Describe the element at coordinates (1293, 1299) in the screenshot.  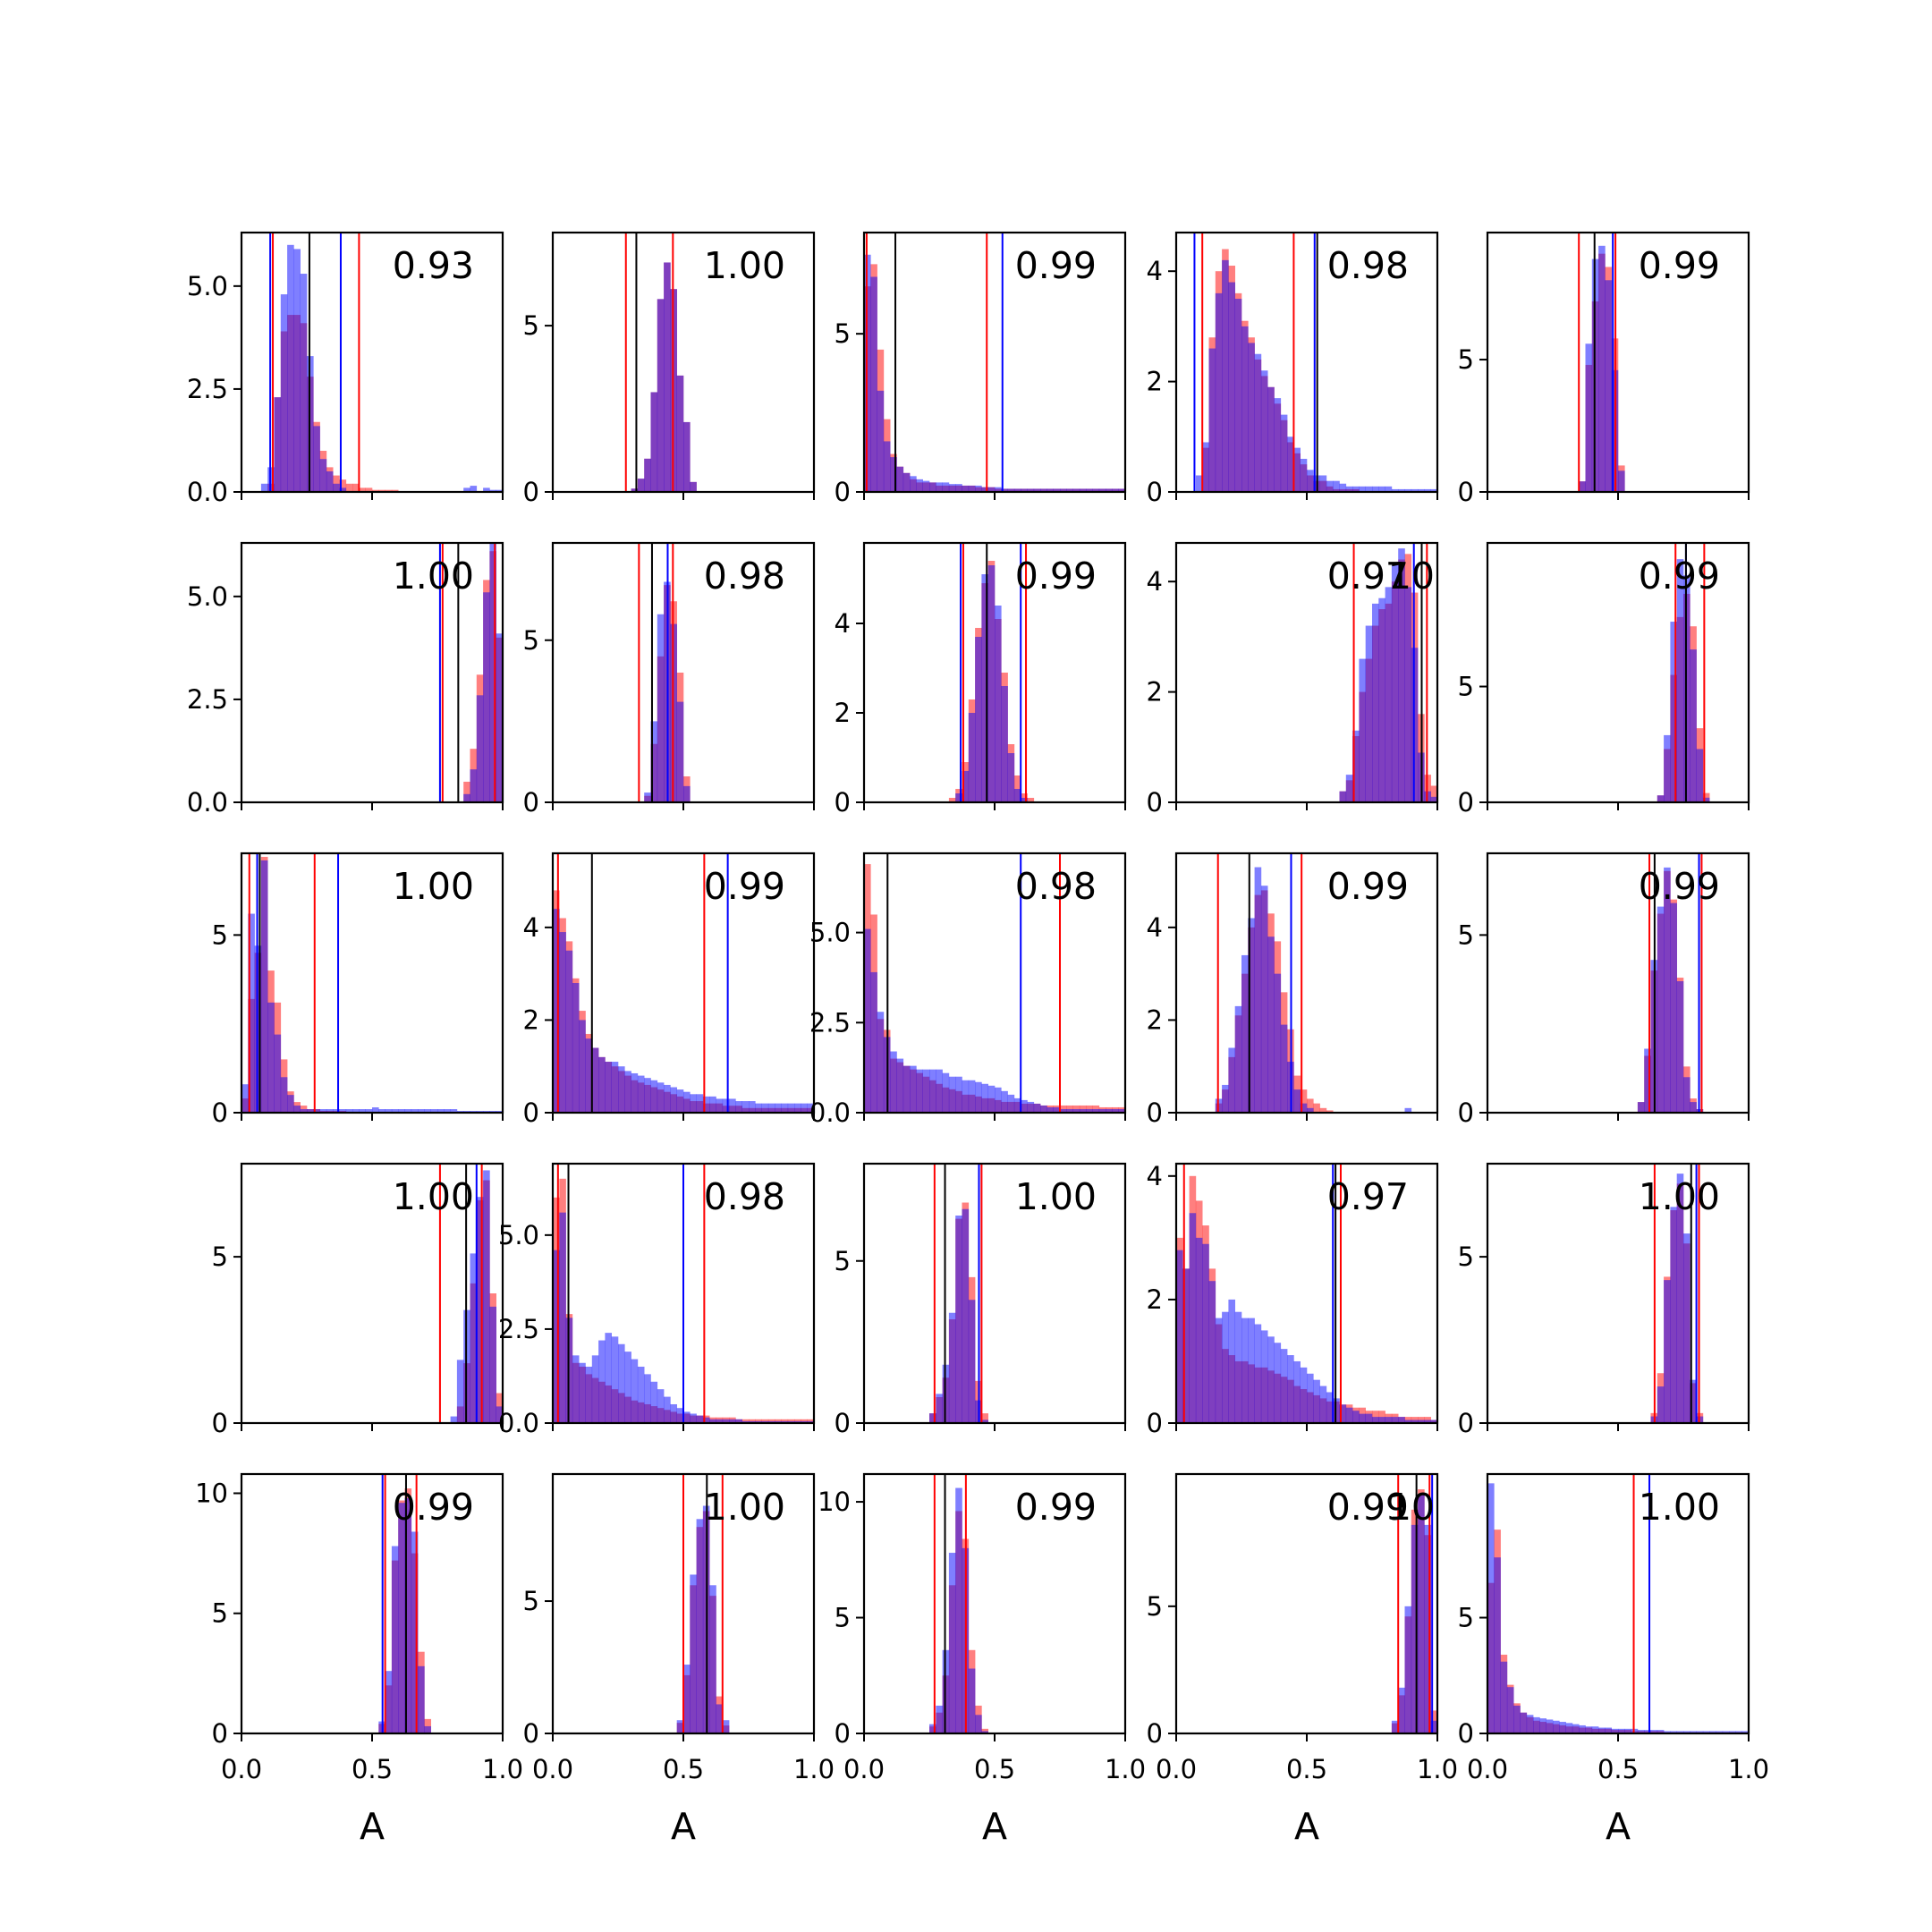
I see `subplot-r4c4: 0 2 4 0.97` at that location.